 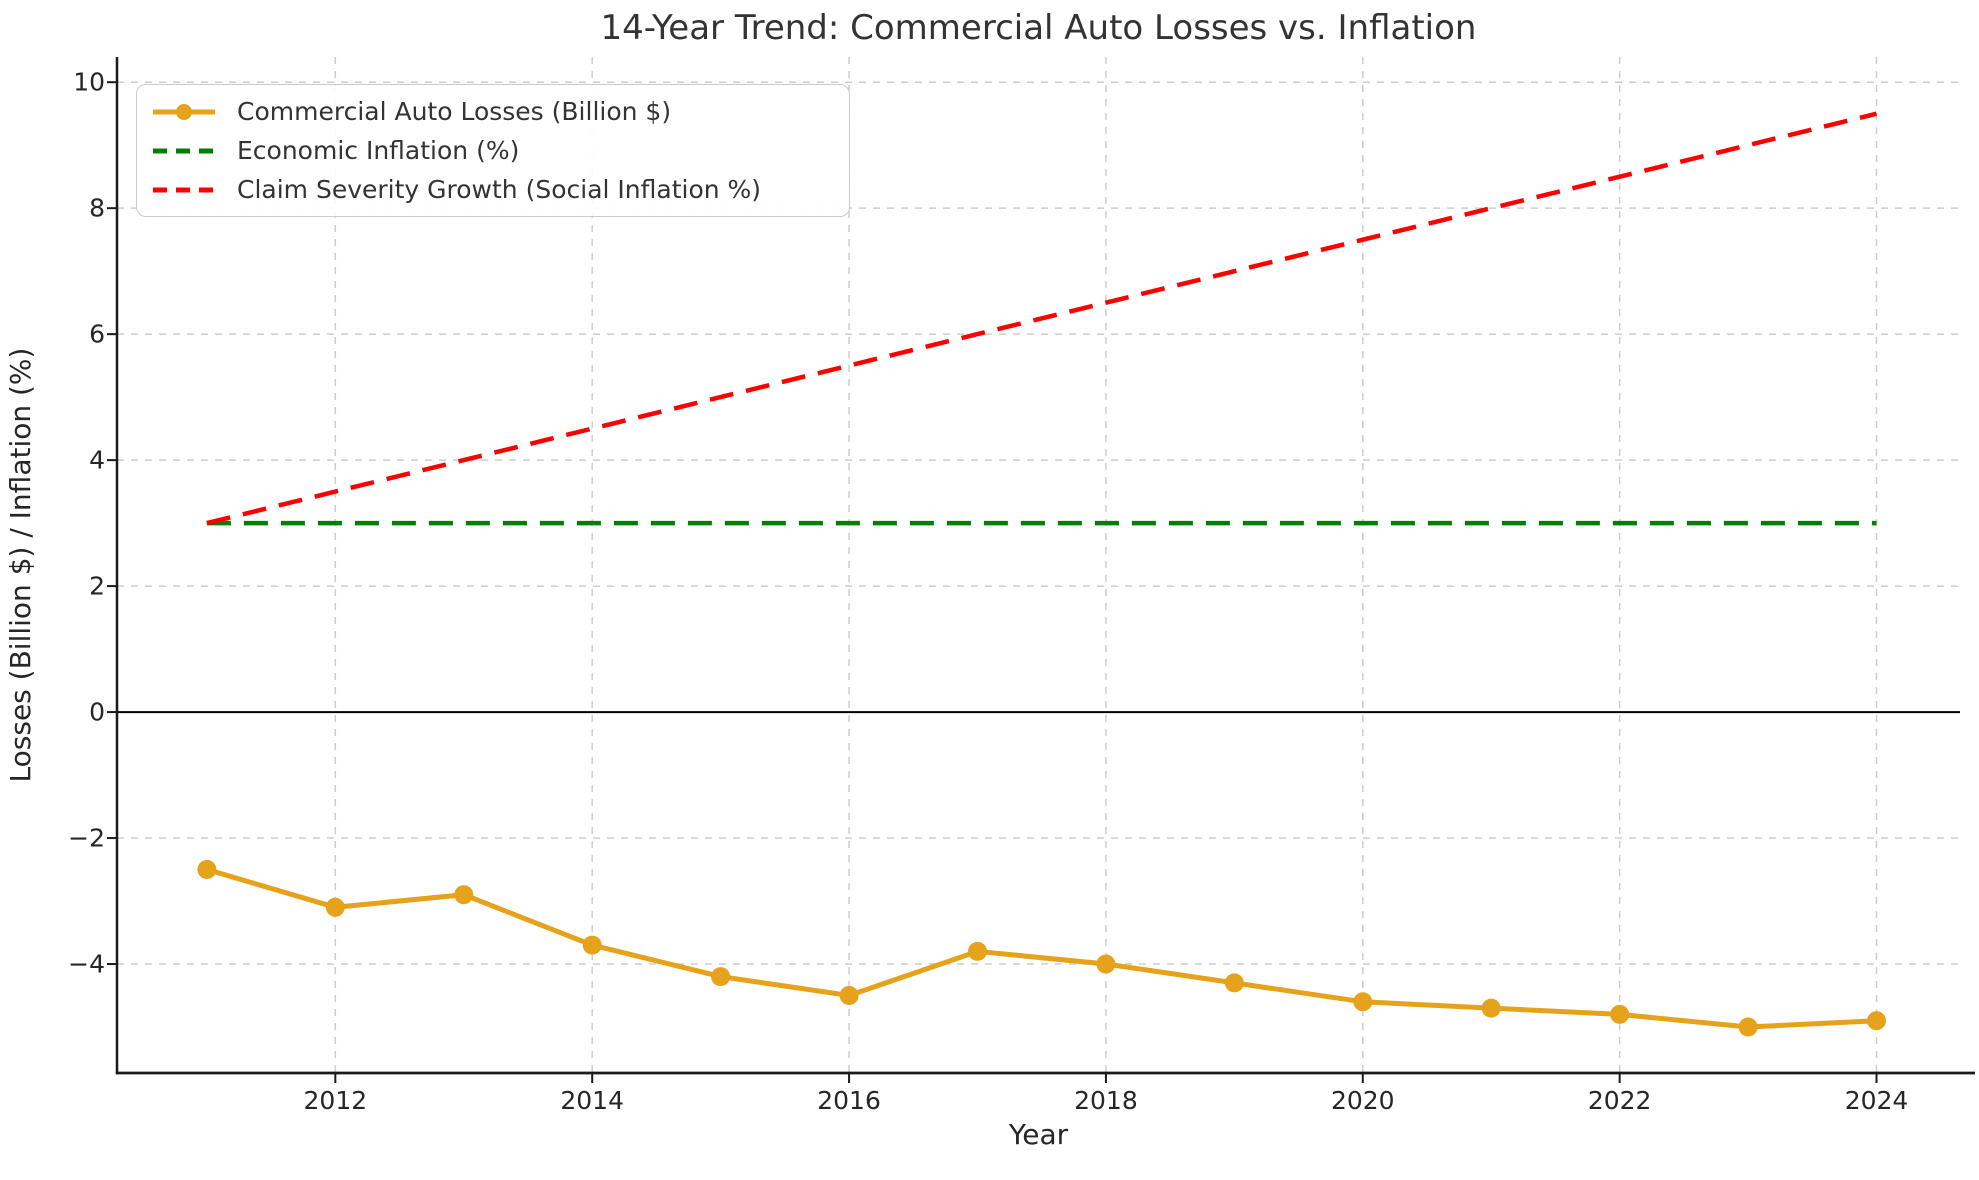 I want to click on y-tick-label: −4, so click(x=86, y=964).